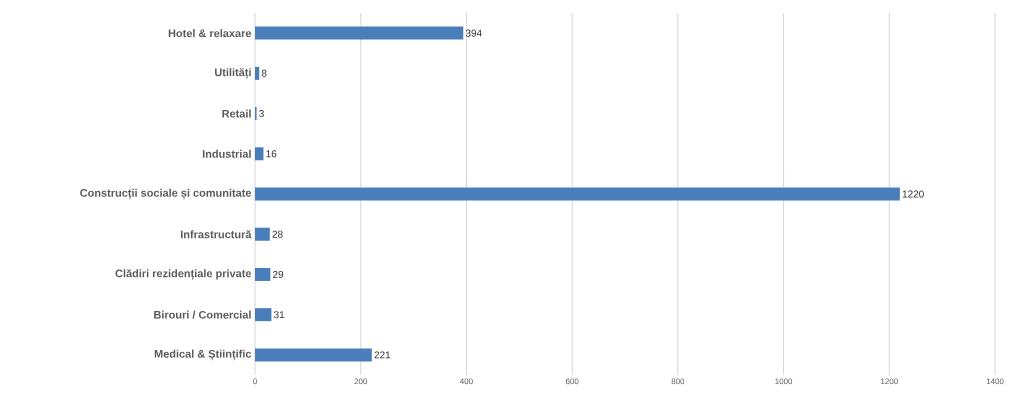 Image resolution: width=1024 pixels, height=410 pixels. Describe the element at coordinates (183, 274) in the screenshot. I see `y-tick-label: Clădiri rezidențiale private` at that location.